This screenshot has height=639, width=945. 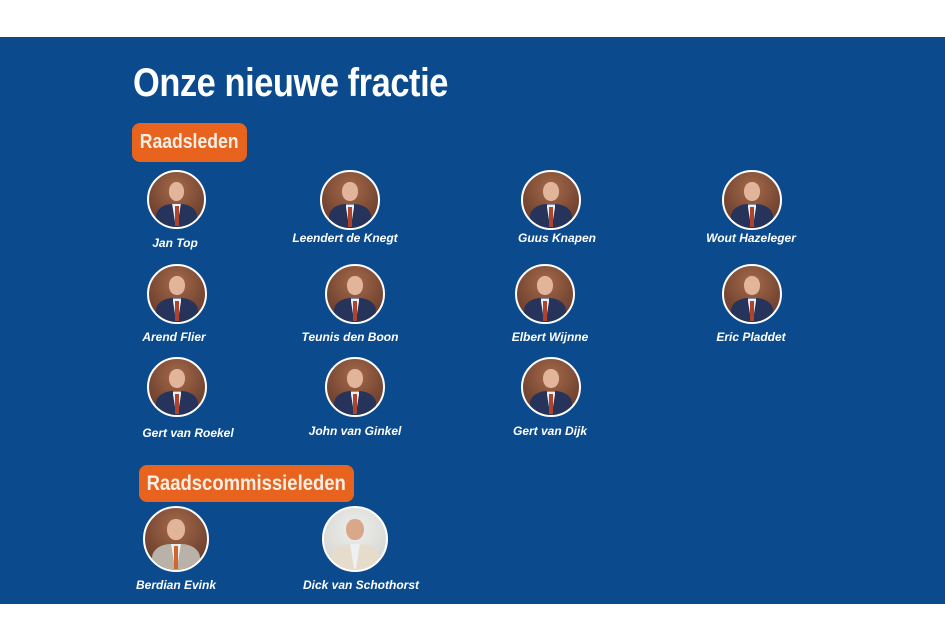 I want to click on avatar-gert-van-dijk, so click(x=551, y=387).